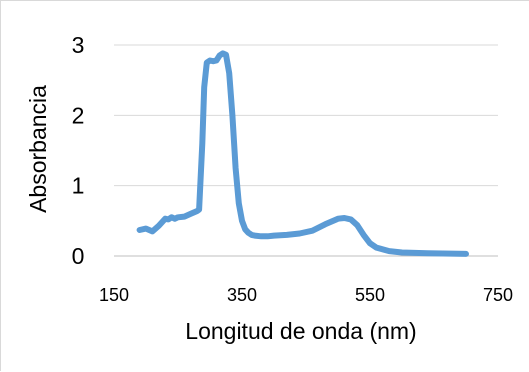  What do you see at coordinates (78, 186) in the screenshot?
I see `y-tick-label: 1` at bounding box center [78, 186].